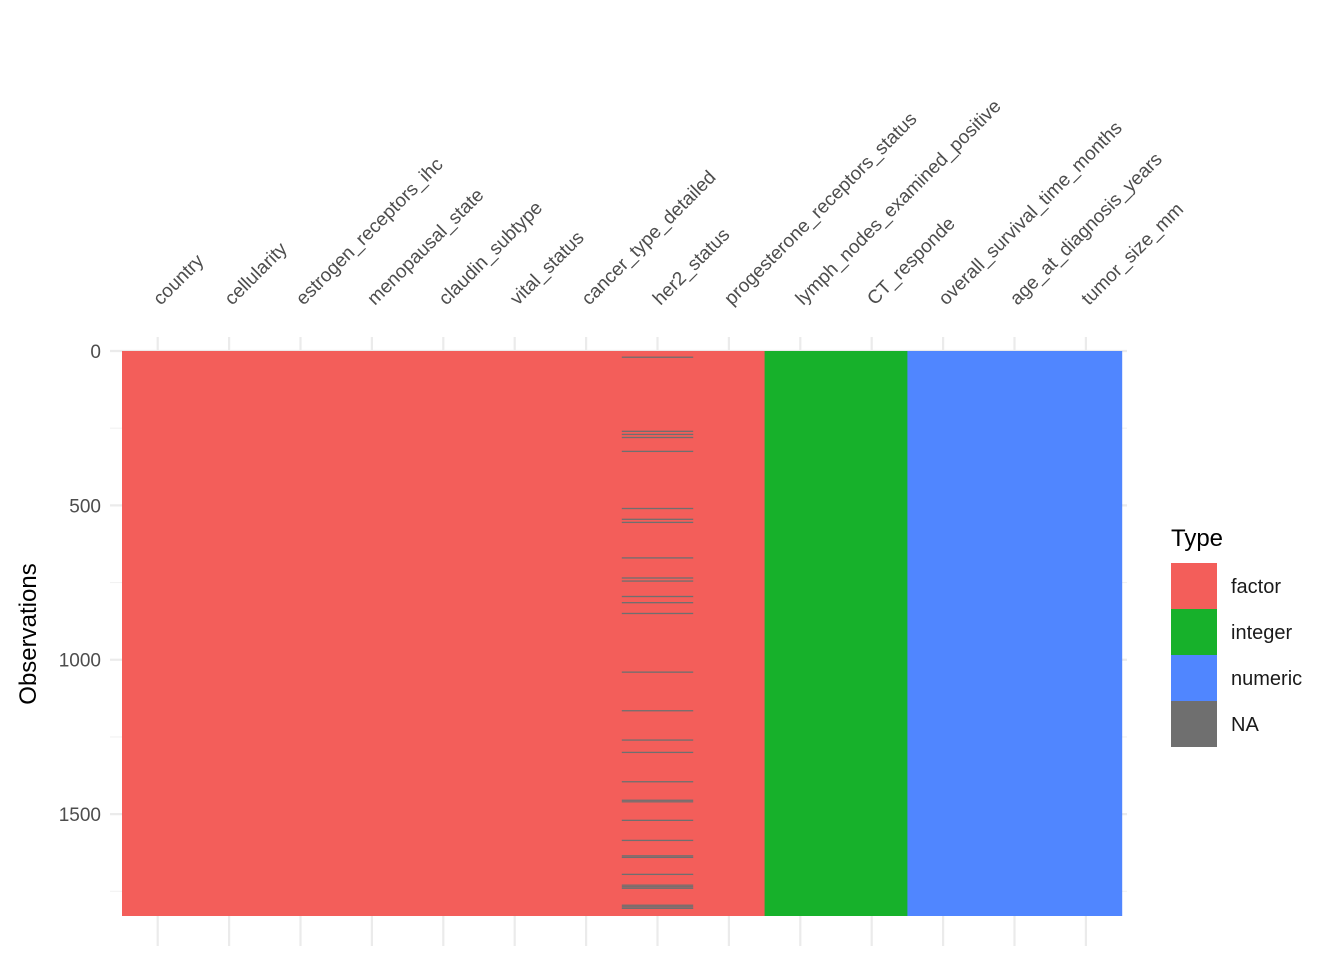 This screenshot has width=1344, height=960. What do you see at coordinates (649, 238) in the screenshot?
I see `x-tick-label: cancer_type_detailed` at bounding box center [649, 238].